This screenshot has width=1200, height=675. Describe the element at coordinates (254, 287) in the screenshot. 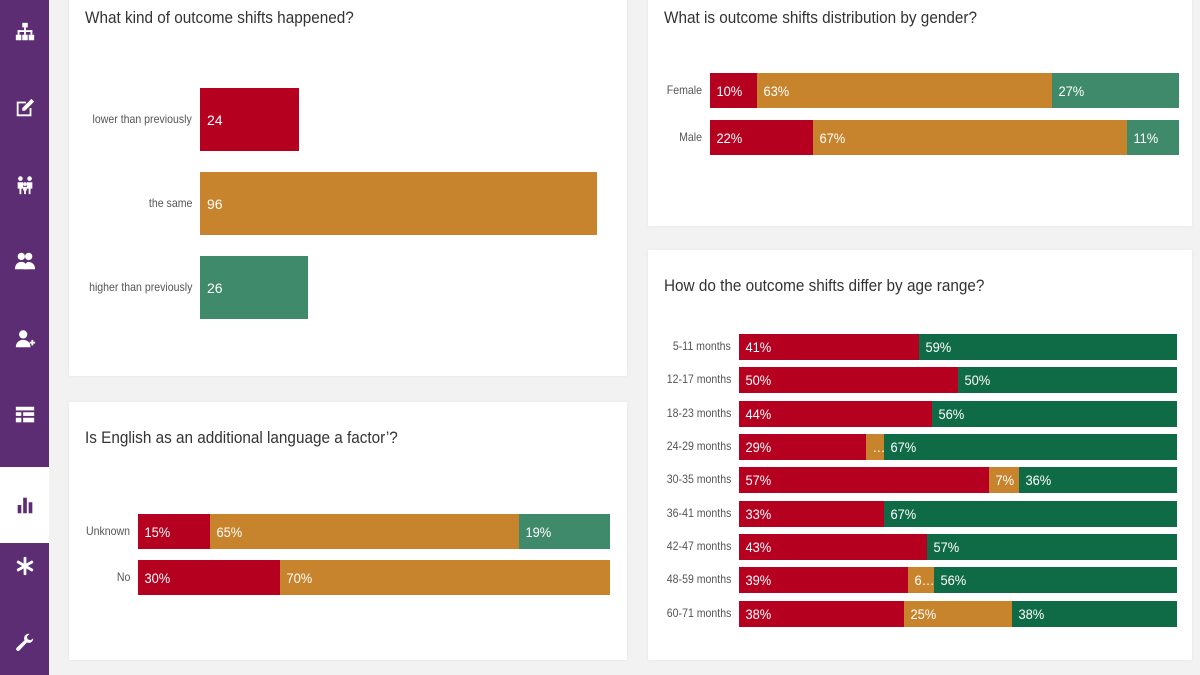

I see `bar: 26` at that location.